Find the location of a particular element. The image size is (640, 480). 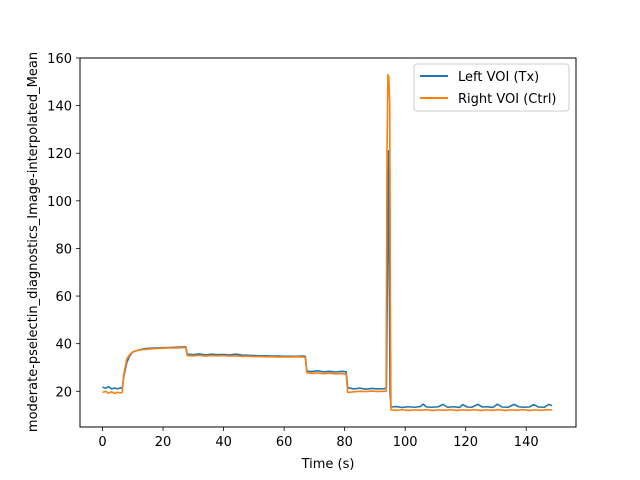

y-tick-label: 100 is located at coordinates (59, 202).